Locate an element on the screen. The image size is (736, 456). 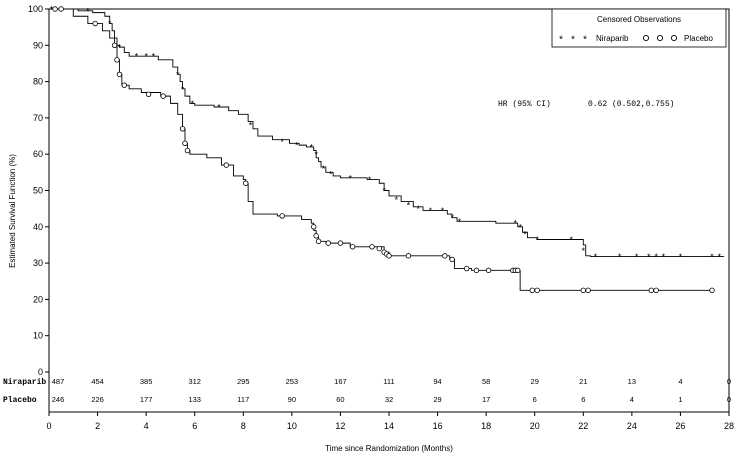
x-tick-label: 14 is located at coordinates (389, 426).